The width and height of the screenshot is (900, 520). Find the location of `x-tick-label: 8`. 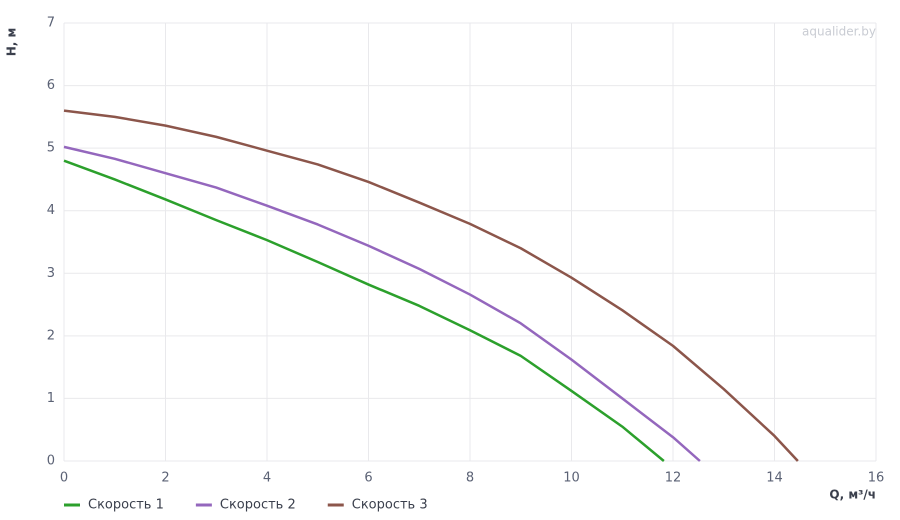

x-tick-label: 8 is located at coordinates (470, 478).